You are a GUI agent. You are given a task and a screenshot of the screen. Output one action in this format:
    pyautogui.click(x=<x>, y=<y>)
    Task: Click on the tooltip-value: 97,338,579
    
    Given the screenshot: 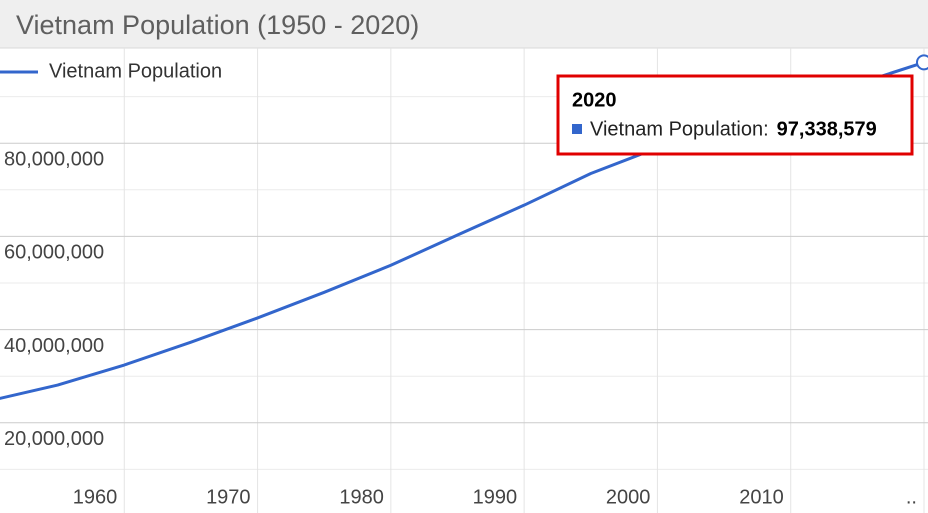 What is the action you would take?
    pyautogui.click(x=827, y=129)
    